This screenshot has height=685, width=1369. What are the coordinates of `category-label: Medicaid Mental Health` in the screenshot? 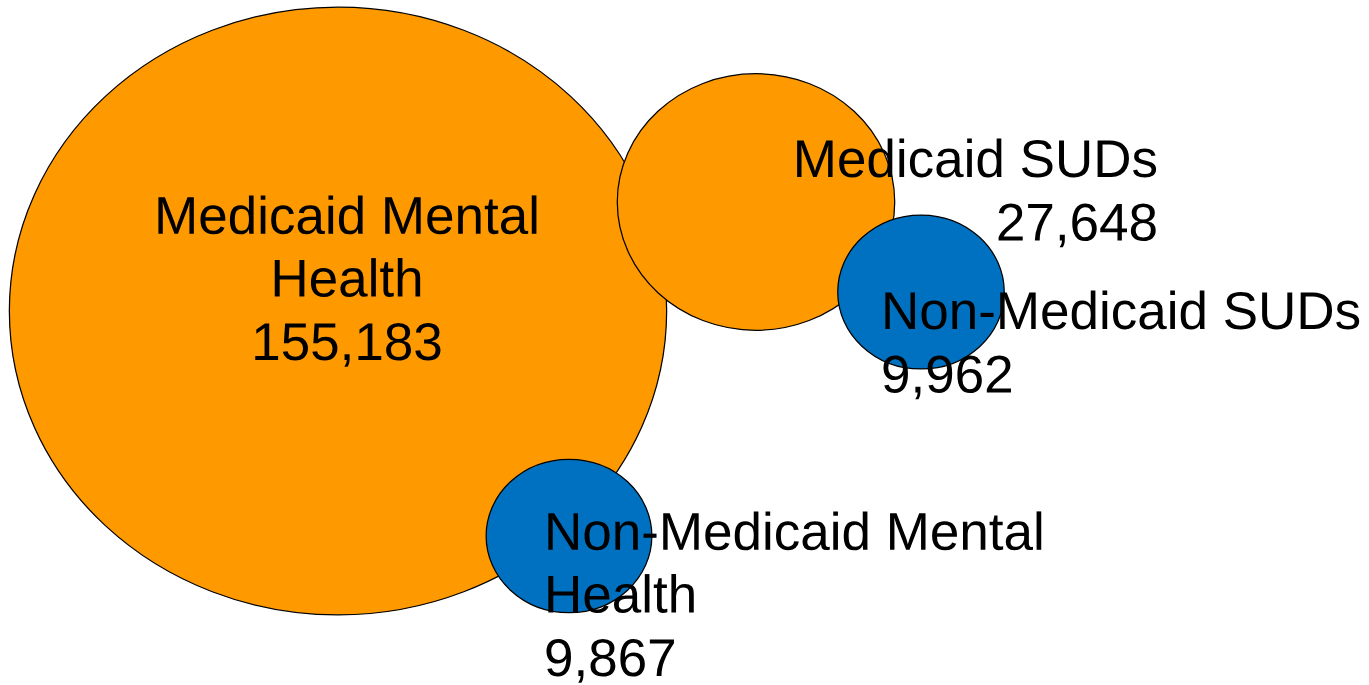 It's located at (347, 246).